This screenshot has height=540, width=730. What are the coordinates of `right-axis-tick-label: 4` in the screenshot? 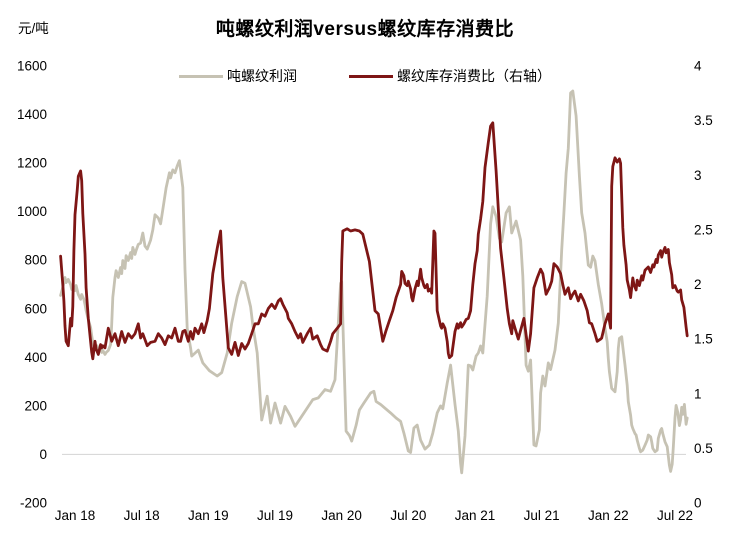 It's located at (698, 66).